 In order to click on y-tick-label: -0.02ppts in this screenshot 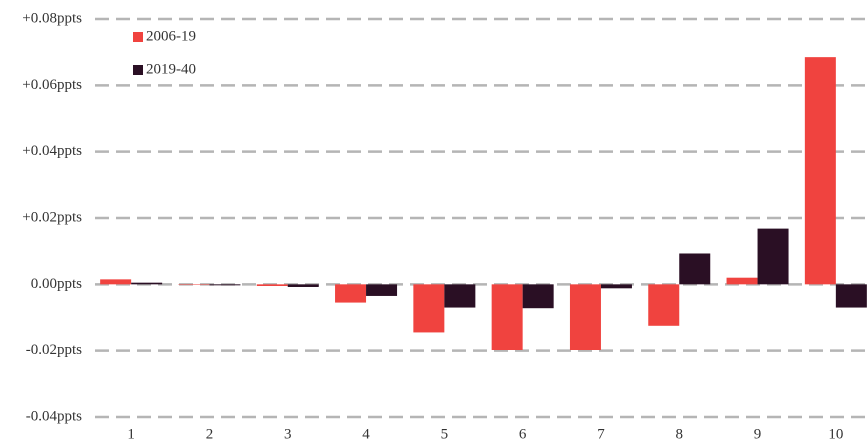, I will do `click(54, 350)`.